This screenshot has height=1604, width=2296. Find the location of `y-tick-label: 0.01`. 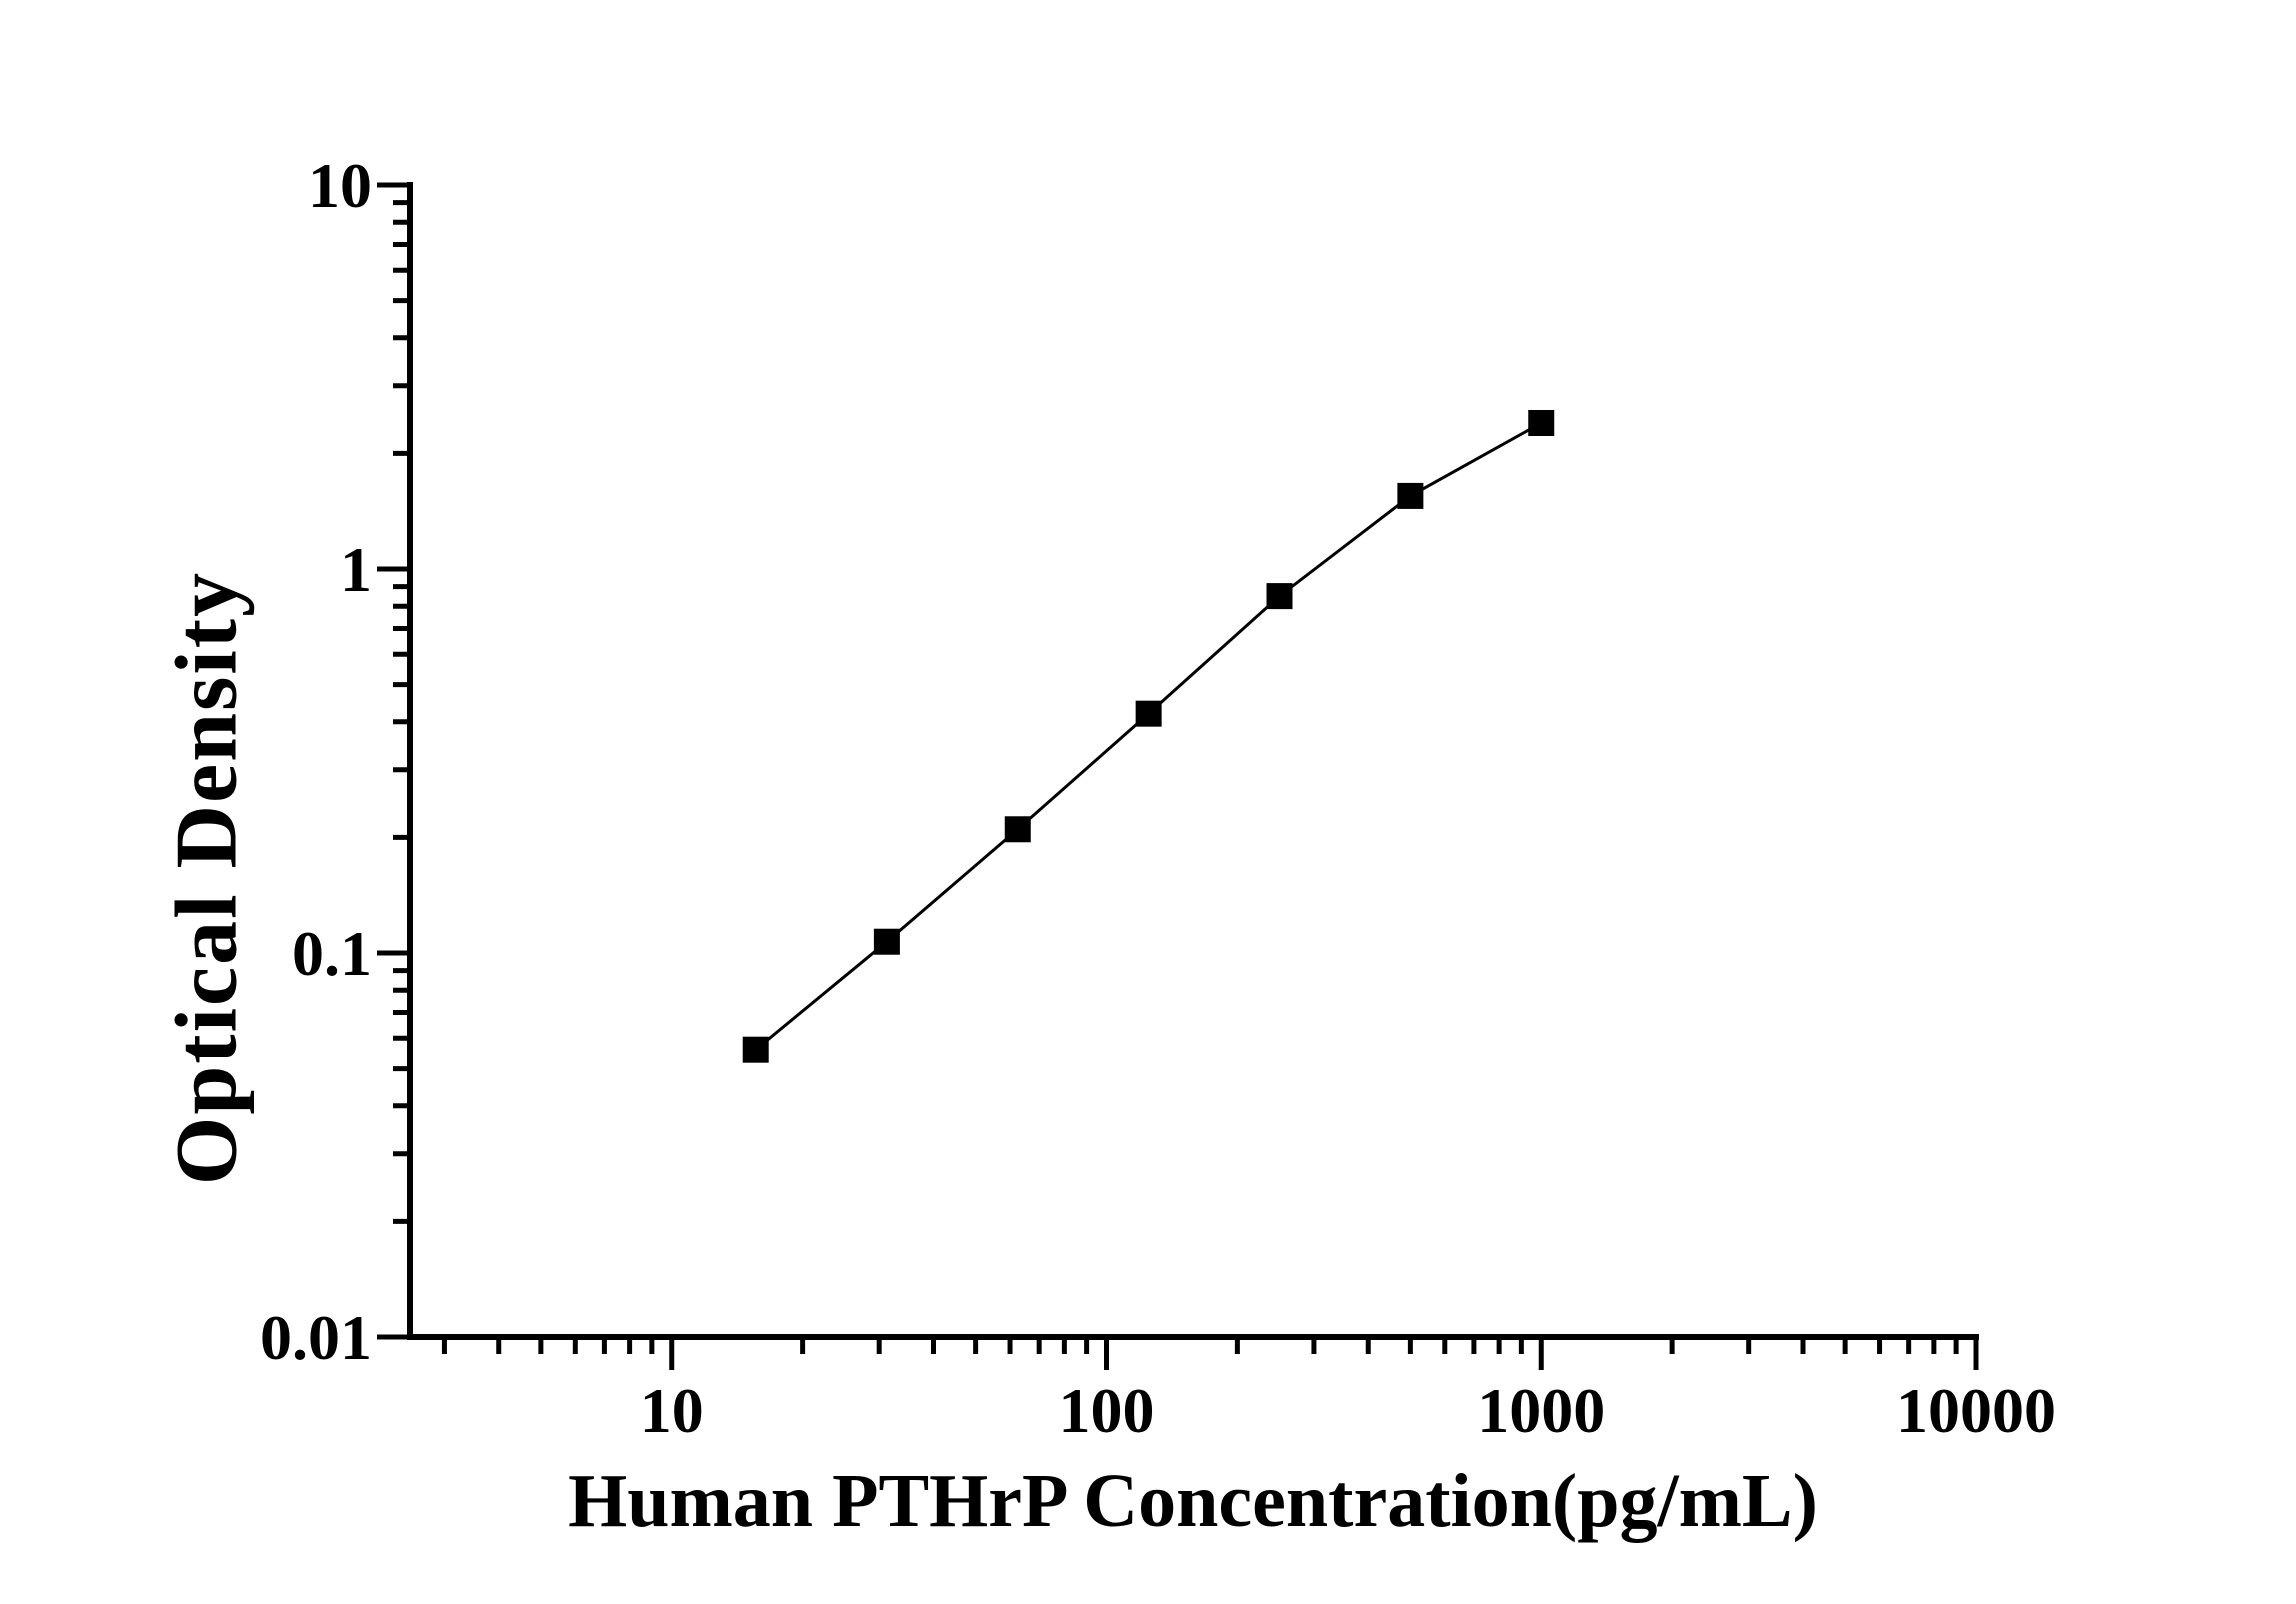

y-tick-label: 0.01 is located at coordinates (316, 1337).